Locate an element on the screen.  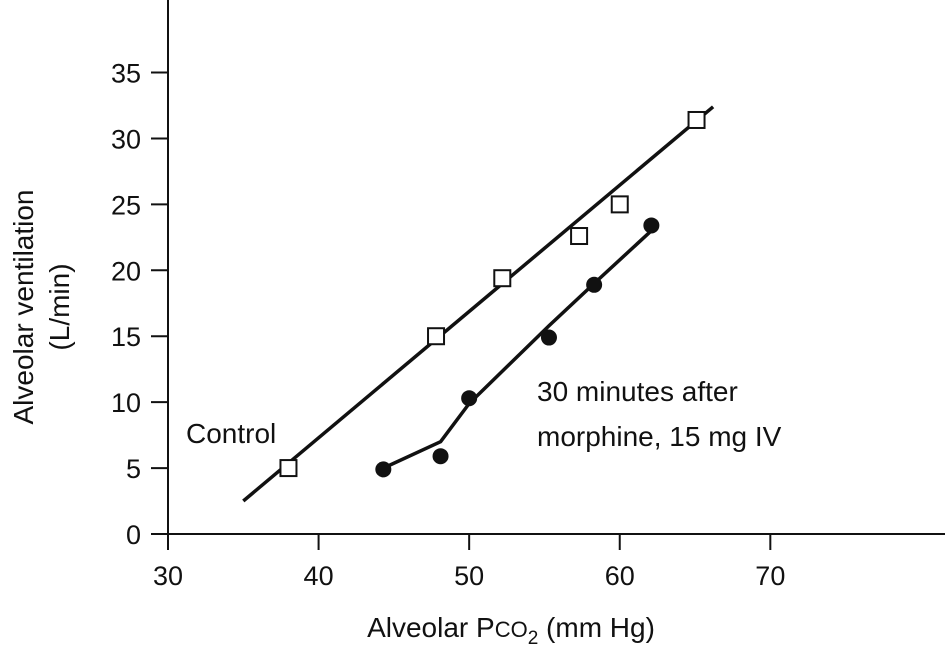
annotation-morphine-line2: morphine, 15 mg IV is located at coordinates (659, 436).